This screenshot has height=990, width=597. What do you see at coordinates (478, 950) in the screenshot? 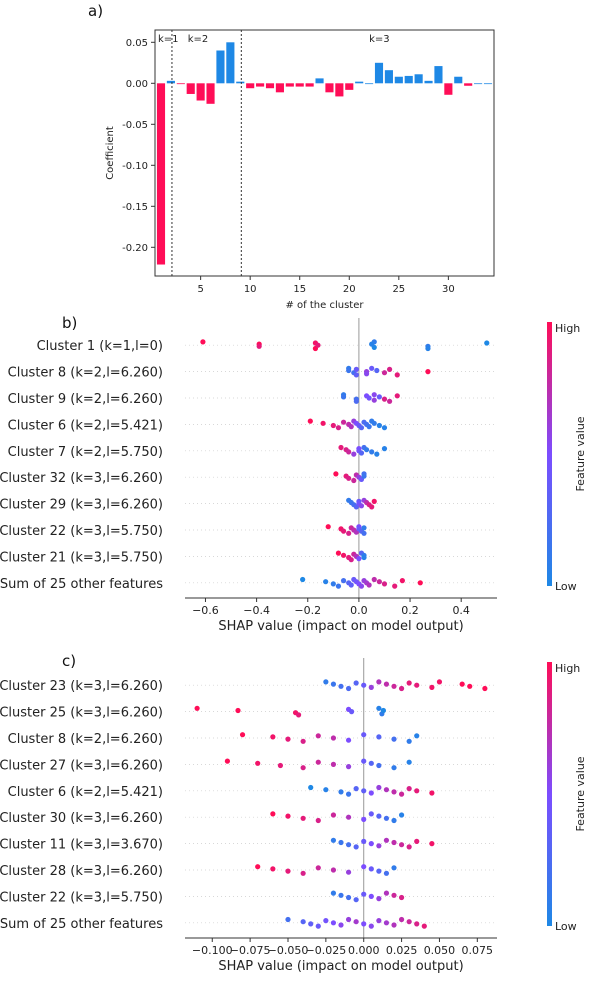
I see `x-tick-label: 0.075` at bounding box center [478, 950].